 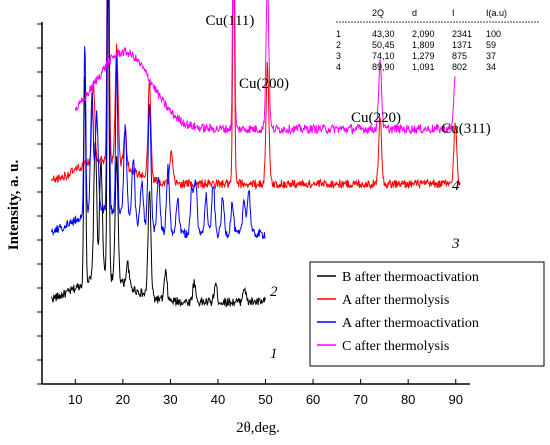 What do you see at coordinates (39, 204) in the screenshot?
I see `y-ticks` at bounding box center [39, 204].